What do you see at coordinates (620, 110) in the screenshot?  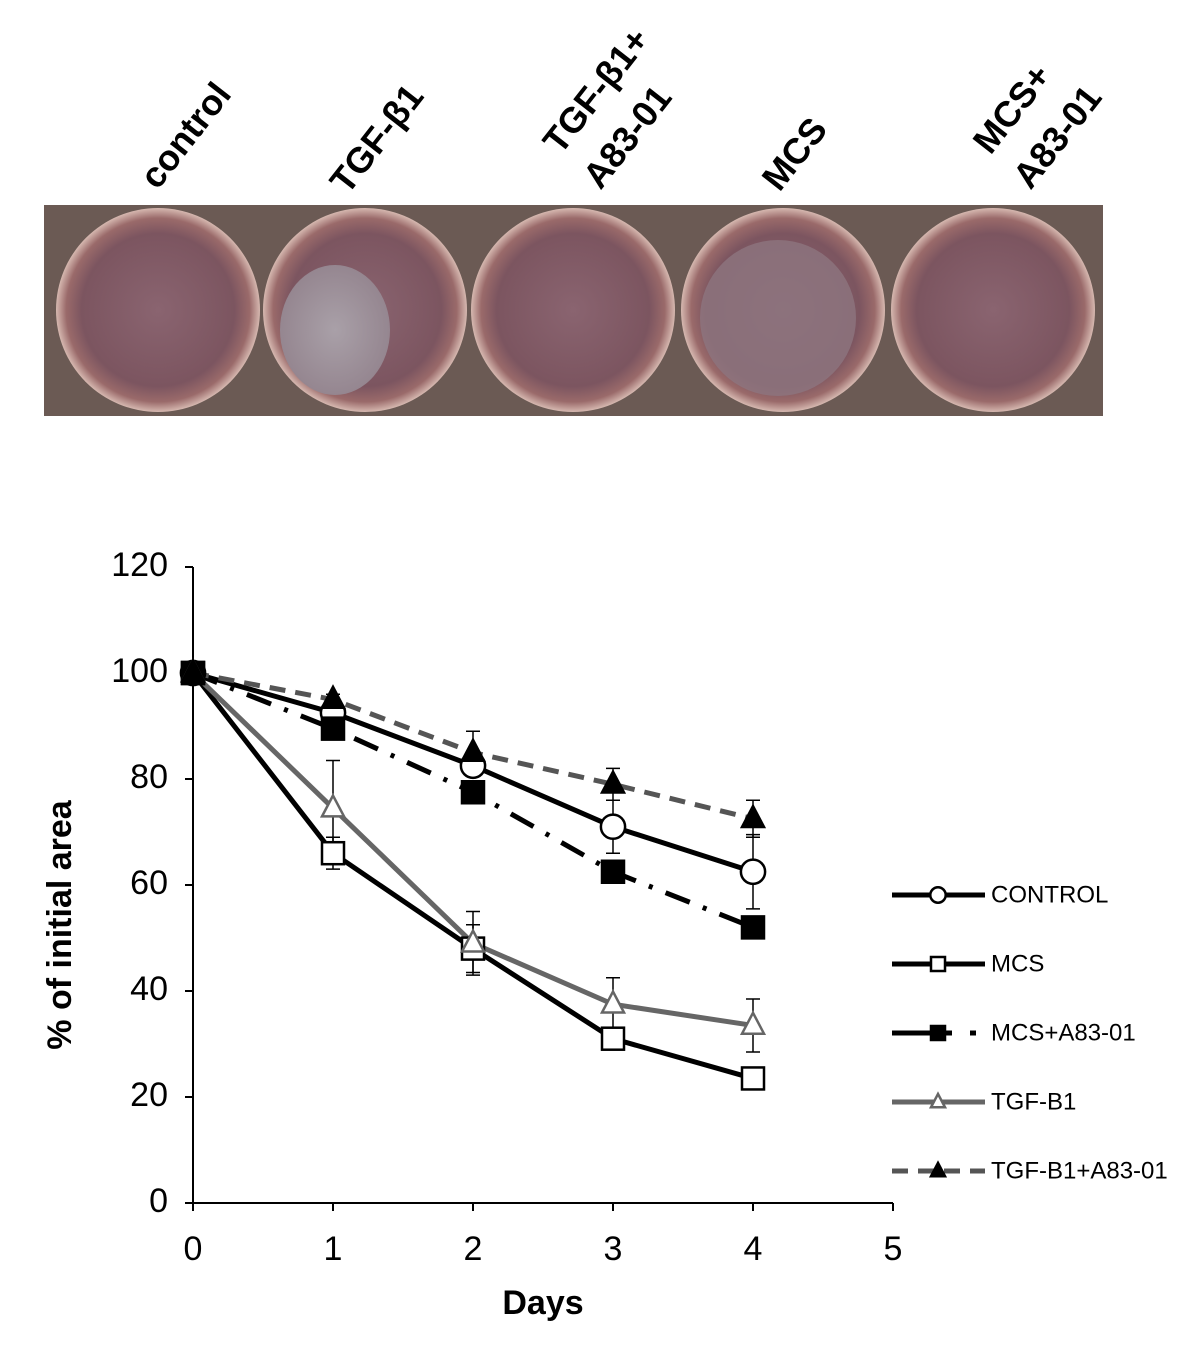 I see `photo-labels: control TGF-β1 TGF-β1+A83-01 MCS MCS+A83-01` at bounding box center [620, 110].